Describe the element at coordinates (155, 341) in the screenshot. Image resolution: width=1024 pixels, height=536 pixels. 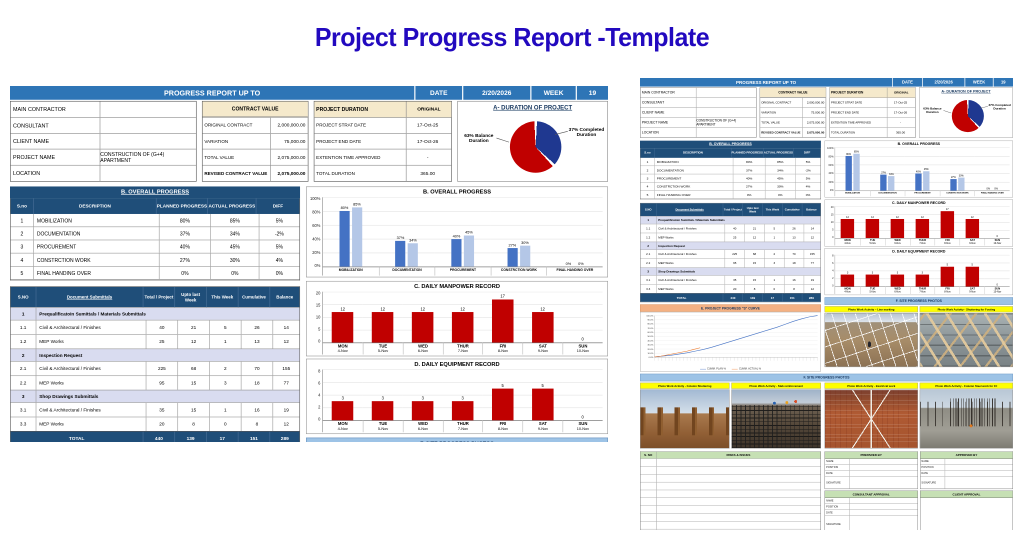
I see `table-row: 1.2 MEP Works 25 12 1 13 12` at that location.